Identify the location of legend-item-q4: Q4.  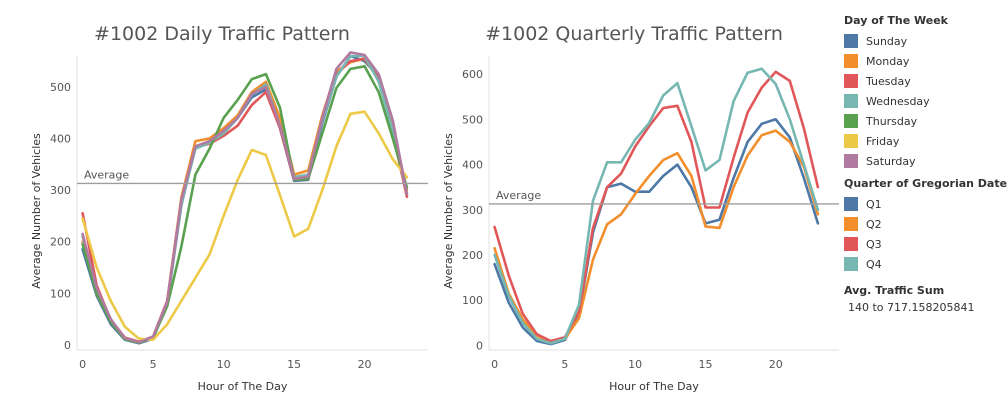
(924, 264).